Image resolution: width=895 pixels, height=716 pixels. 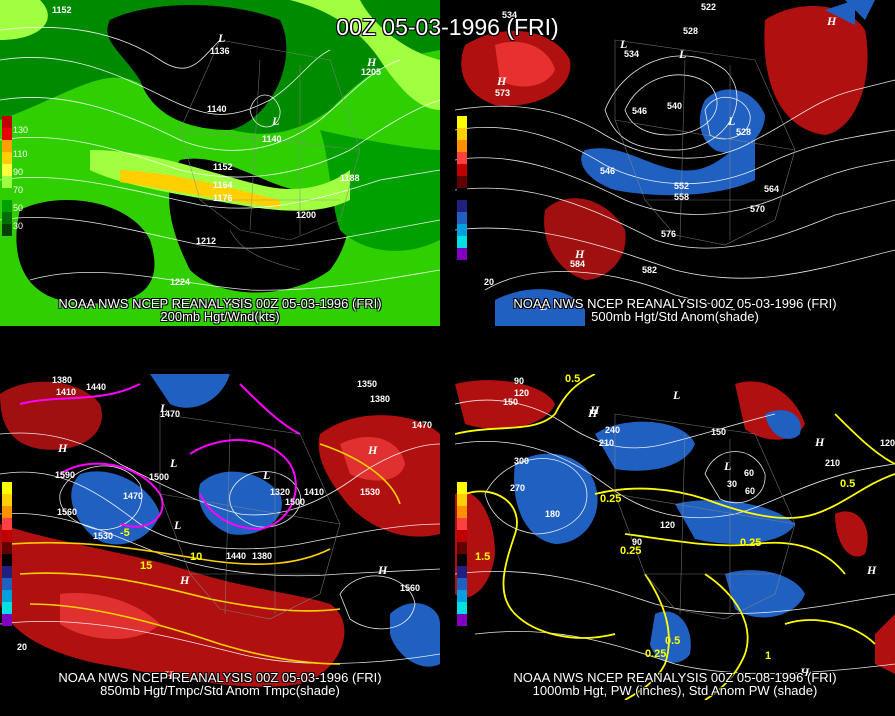 I want to click on contour-label: 30, so click(x=732, y=484).